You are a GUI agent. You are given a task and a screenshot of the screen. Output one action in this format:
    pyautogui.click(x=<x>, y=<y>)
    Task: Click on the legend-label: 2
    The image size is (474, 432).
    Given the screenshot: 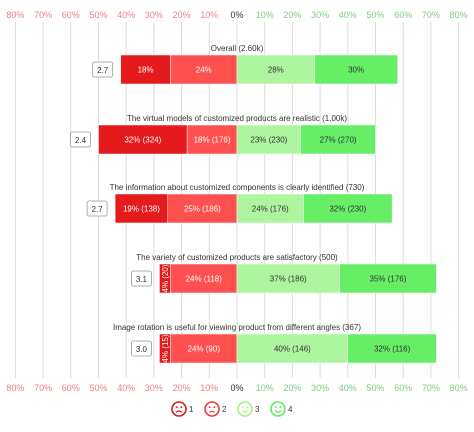 What is the action you would take?
    pyautogui.click(x=224, y=409)
    